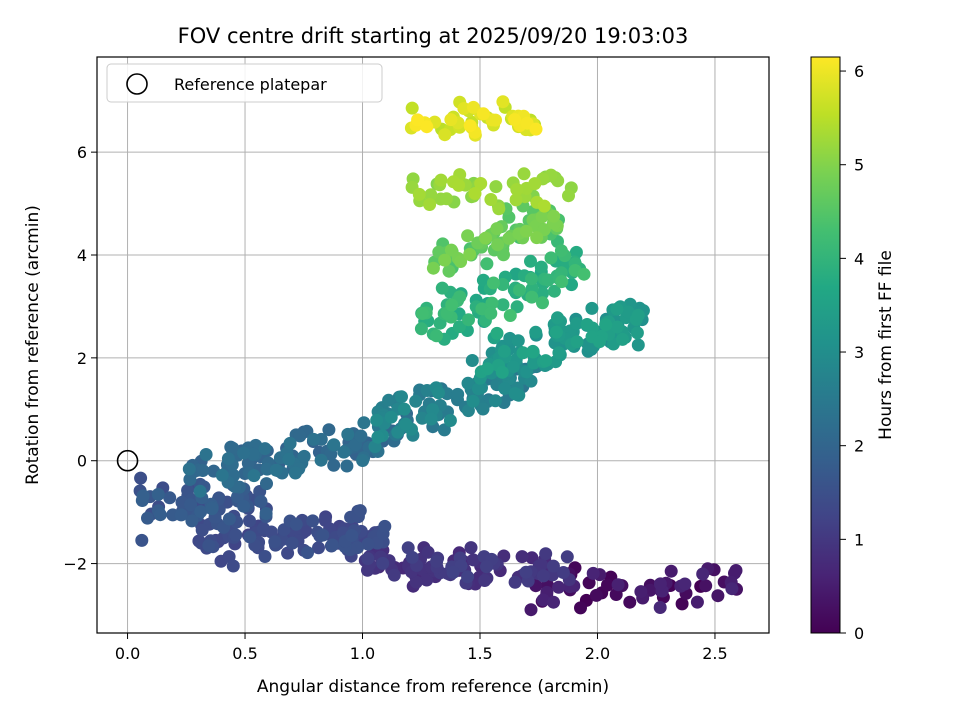 The image size is (960, 720). Describe the element at coordinates (80, 358) in the screenshot. I see `y-axis-ticks: −2 0 2 4 6` at that location.